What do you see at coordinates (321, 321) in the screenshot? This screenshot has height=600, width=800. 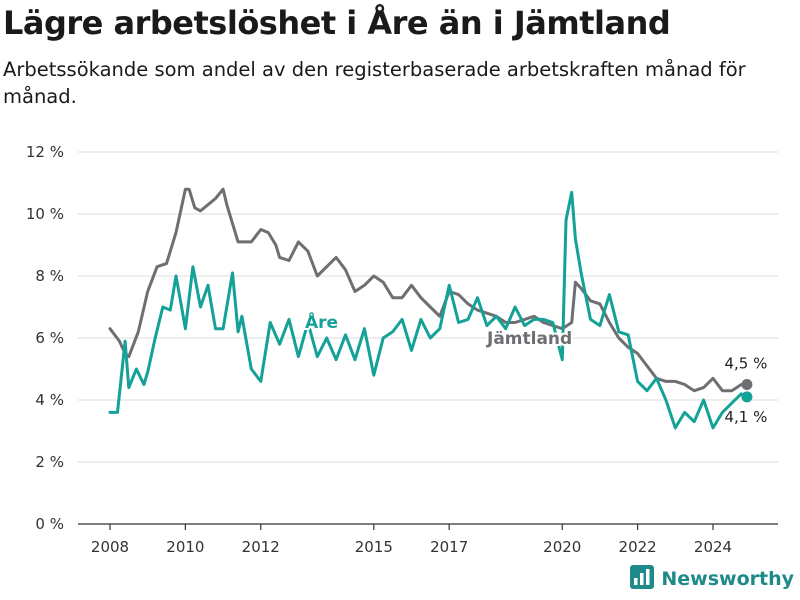 I see `series-label-are: Åre` at bounding box center [321, 321].